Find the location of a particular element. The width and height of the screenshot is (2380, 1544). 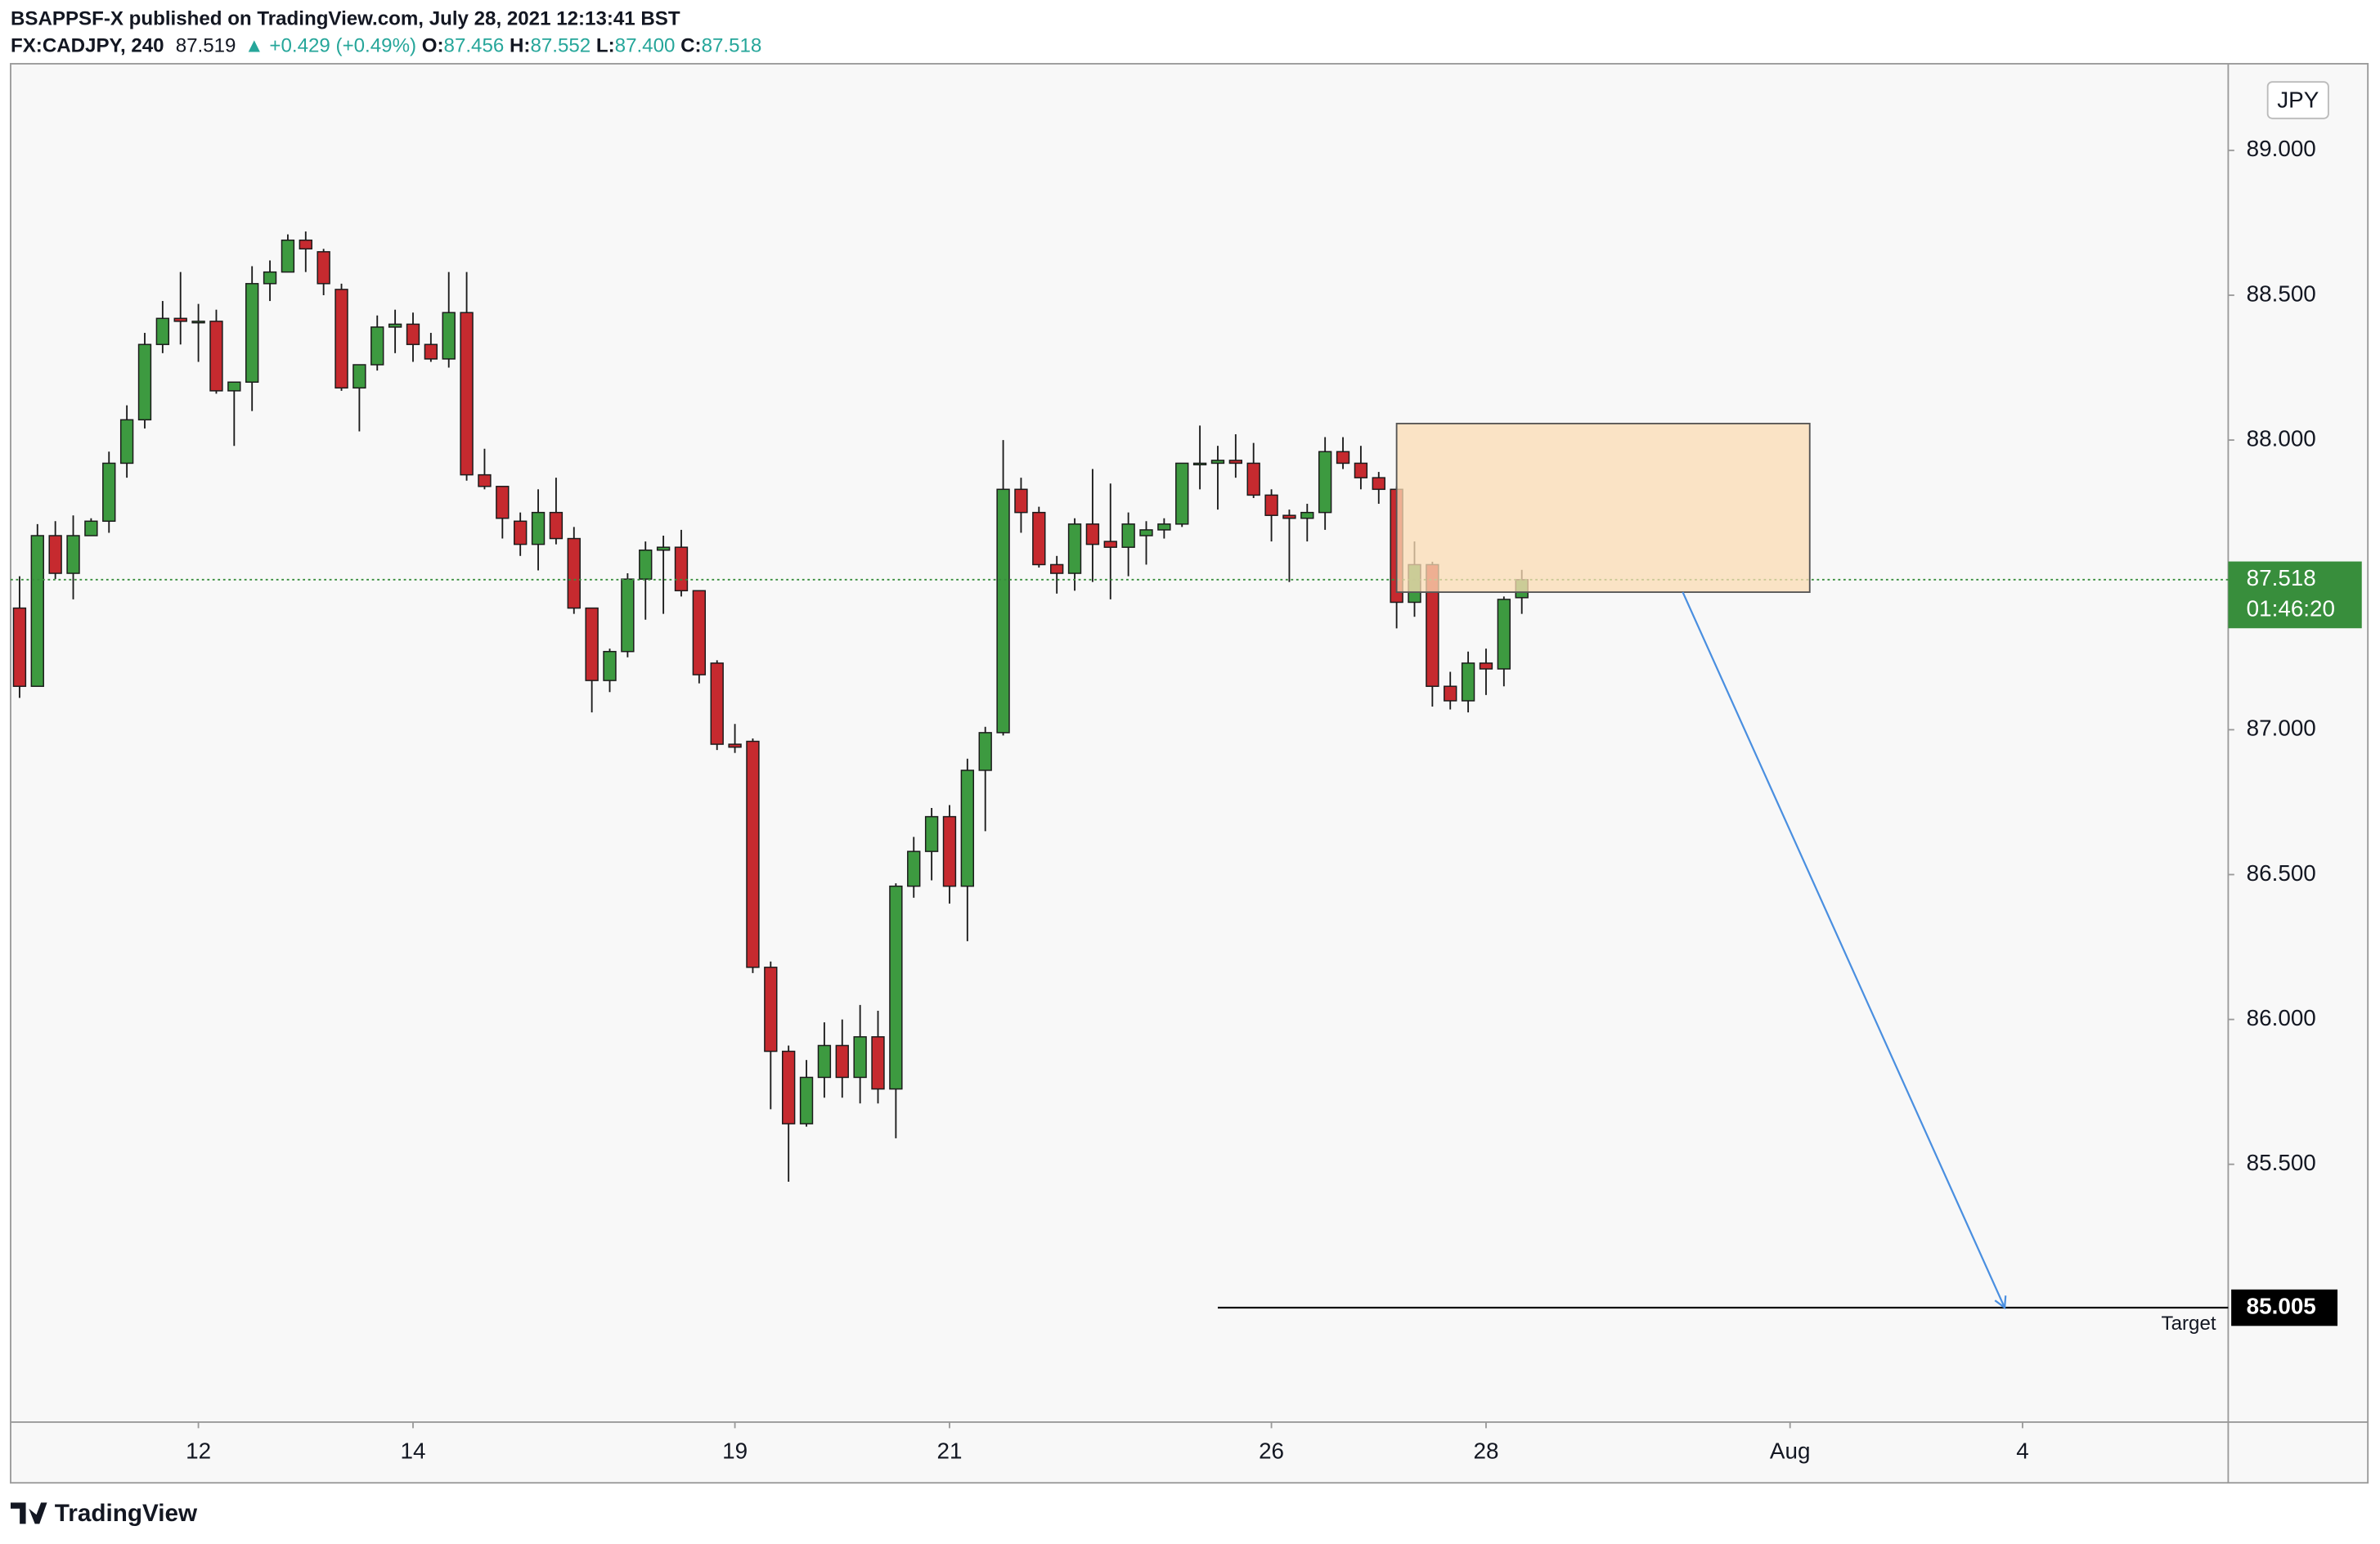

x-tick-label: 14 is located at coordinates (412, 1450).